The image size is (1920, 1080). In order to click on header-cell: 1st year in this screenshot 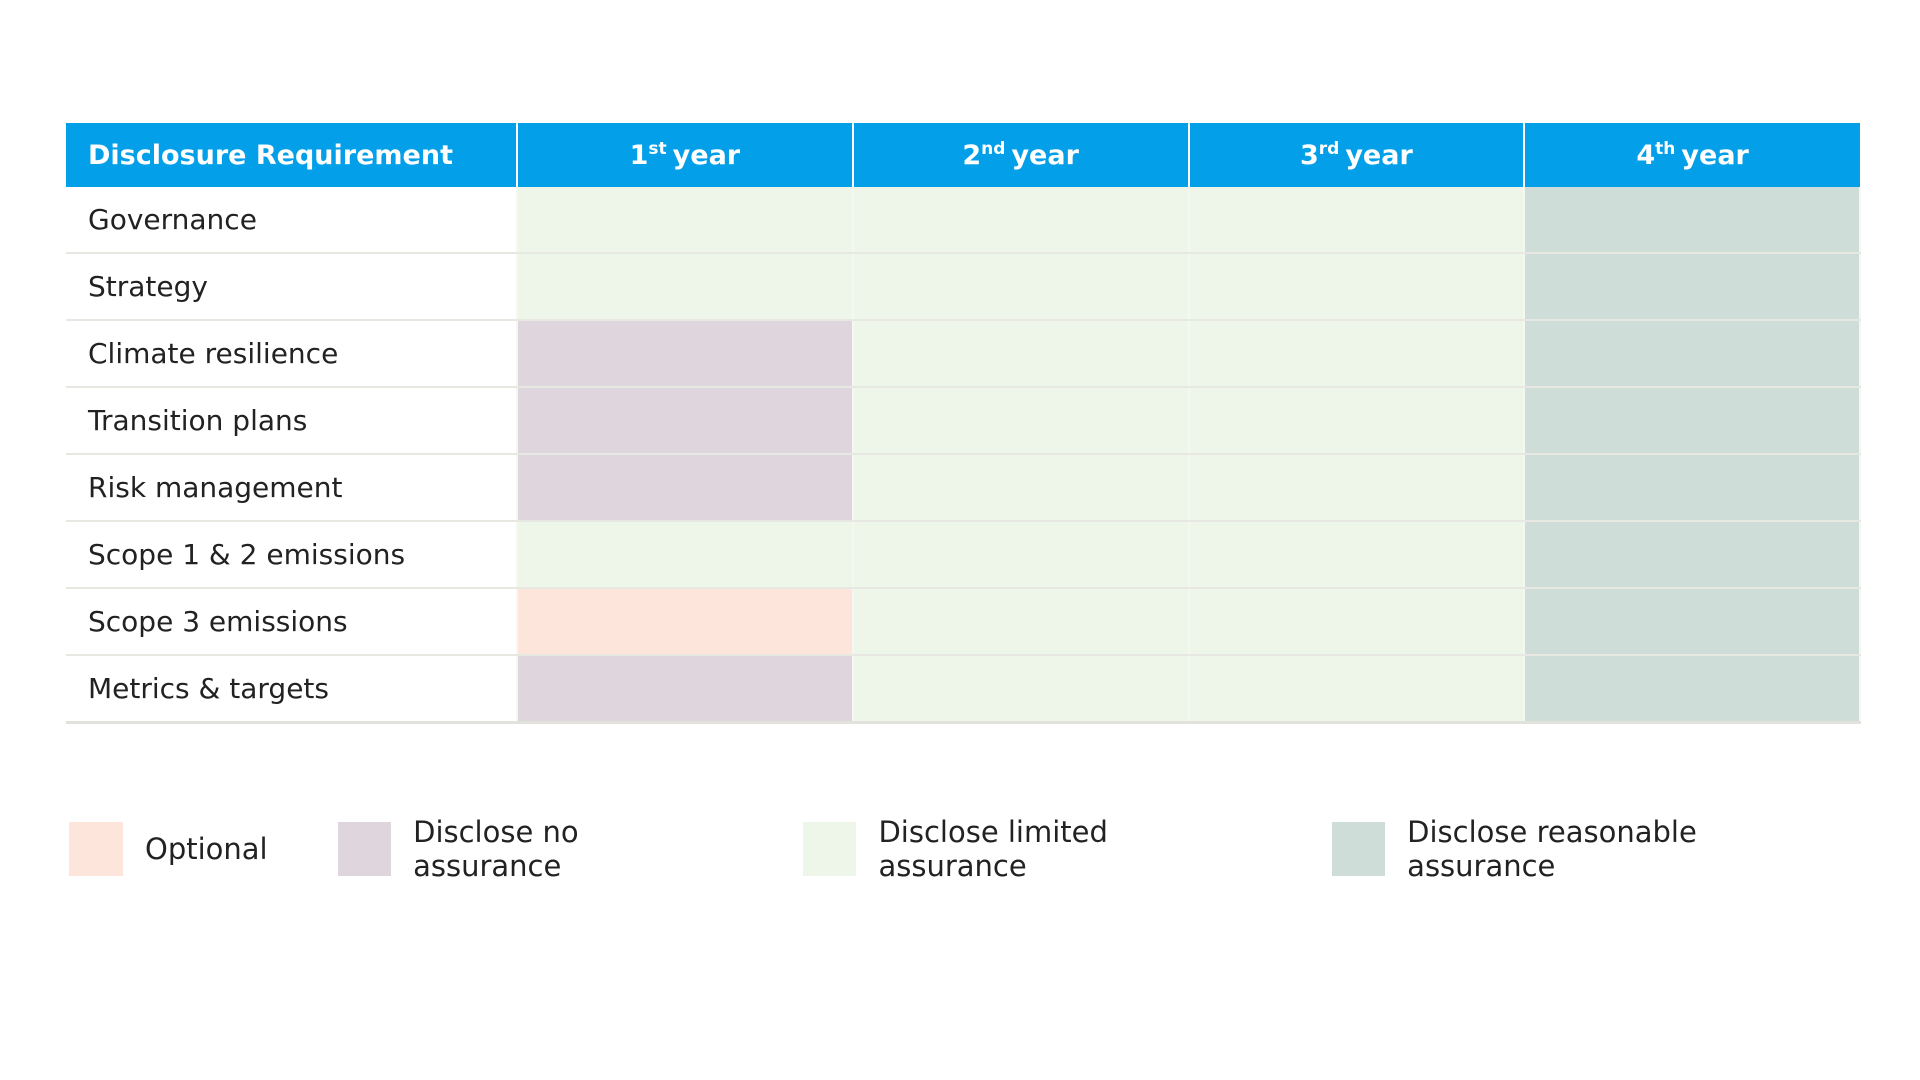, I will do `click(685, 155)`.